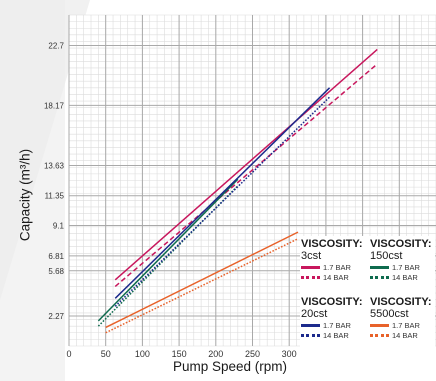 The width and height of the screenshot is (436, 381). I want to click on legend-viscosity: 3cst, so click(311, 256).